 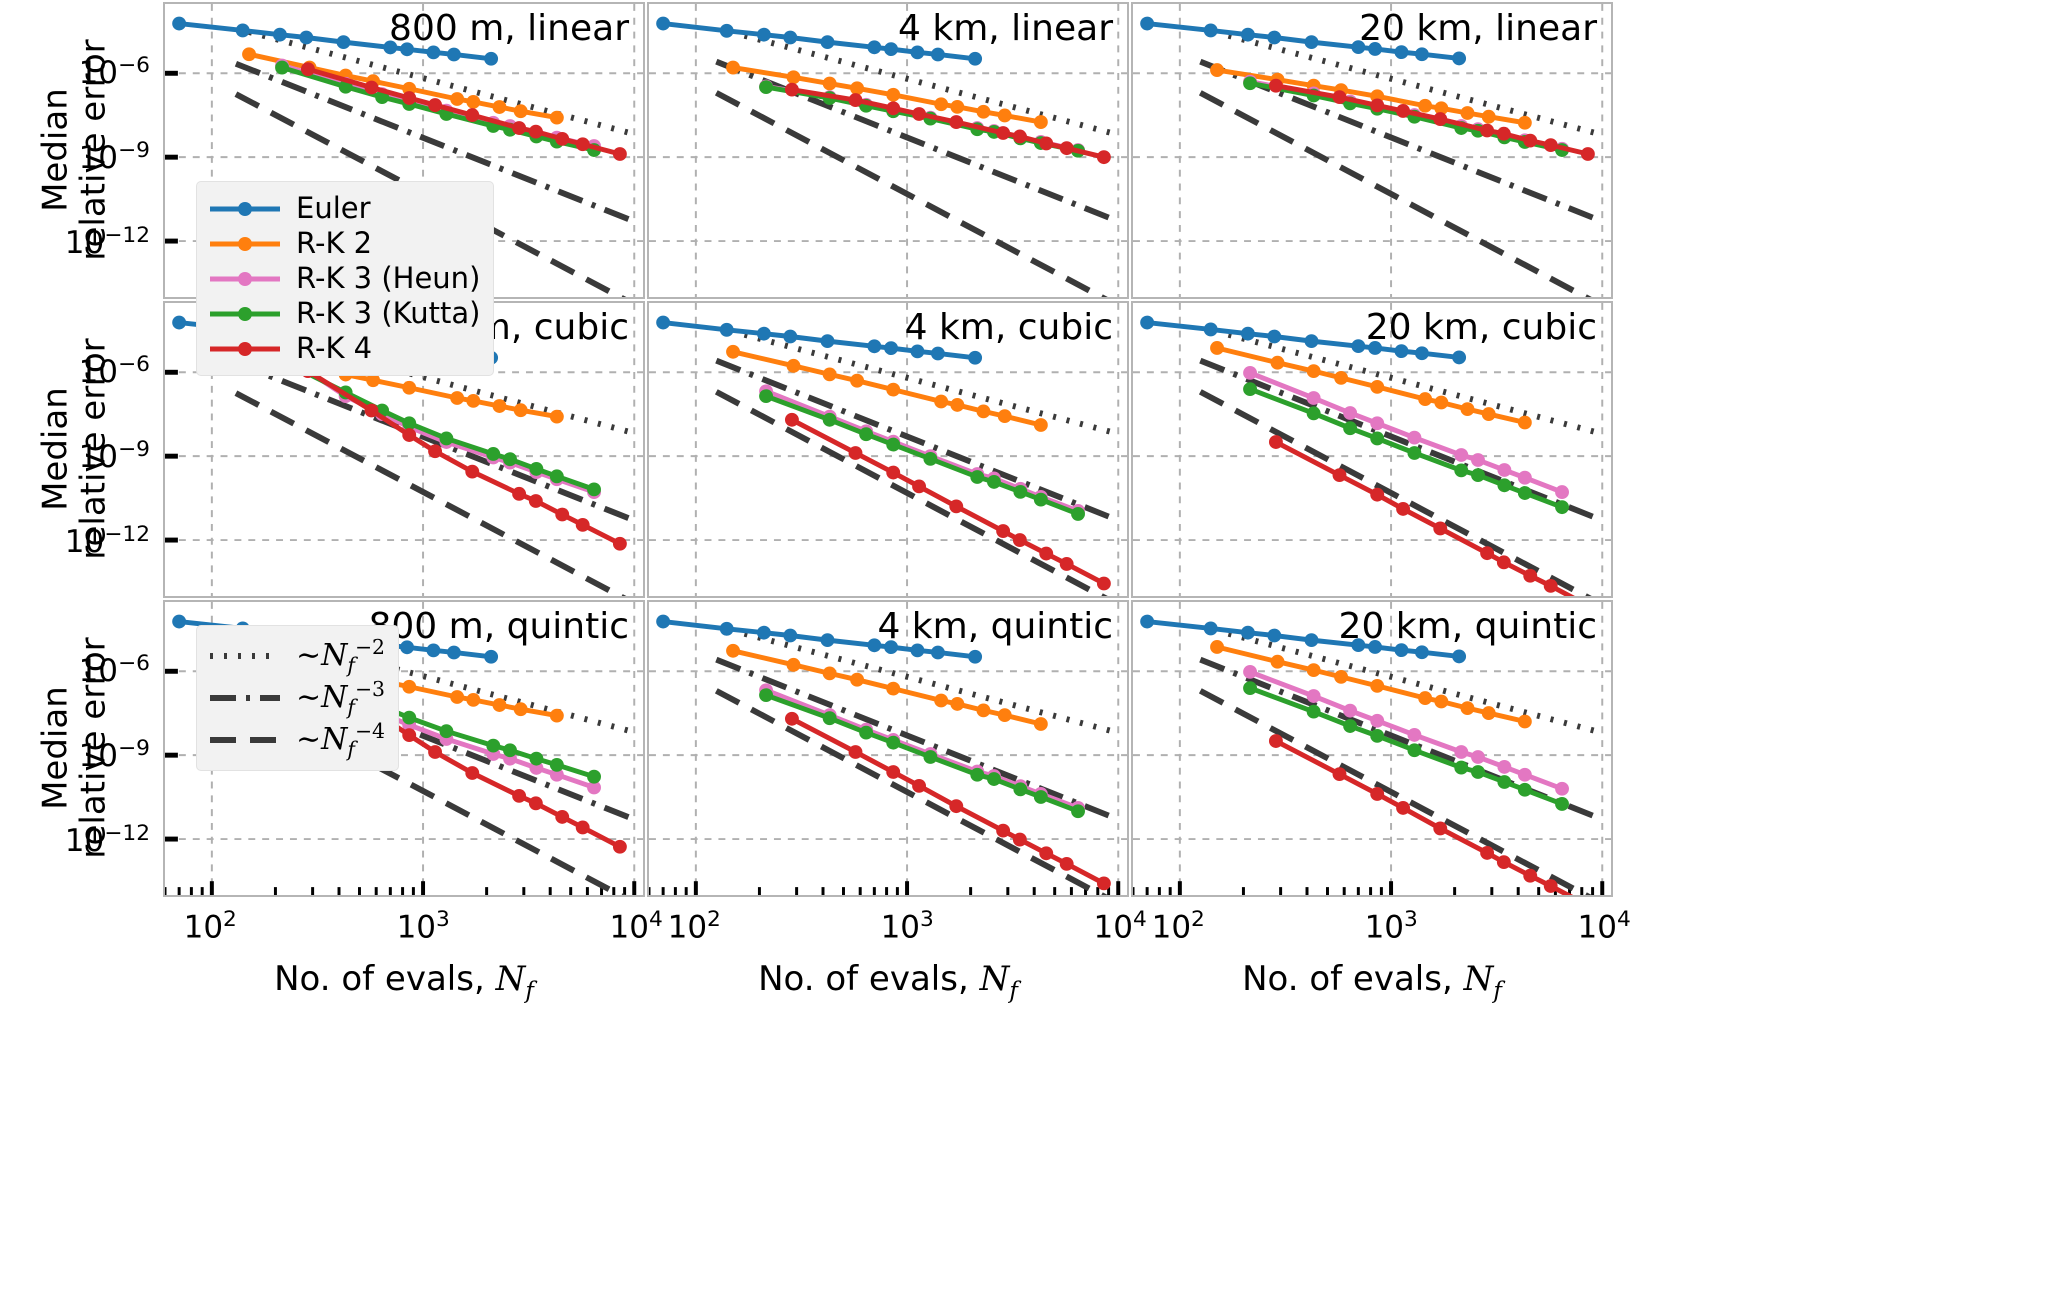 I want to click on y-axis-ticks-row-2: 10⁻⁶ 10⁻⁹ 10⁻¹², so click(x=94, y=748).